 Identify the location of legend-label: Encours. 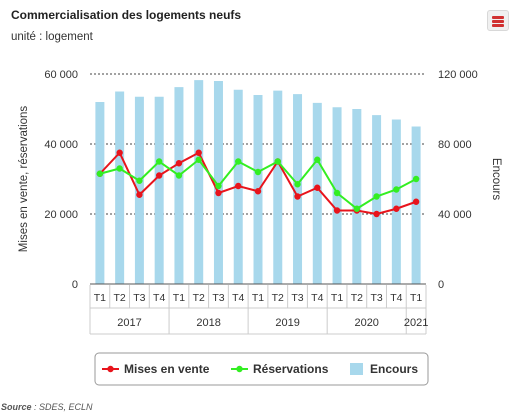
(394, 369).